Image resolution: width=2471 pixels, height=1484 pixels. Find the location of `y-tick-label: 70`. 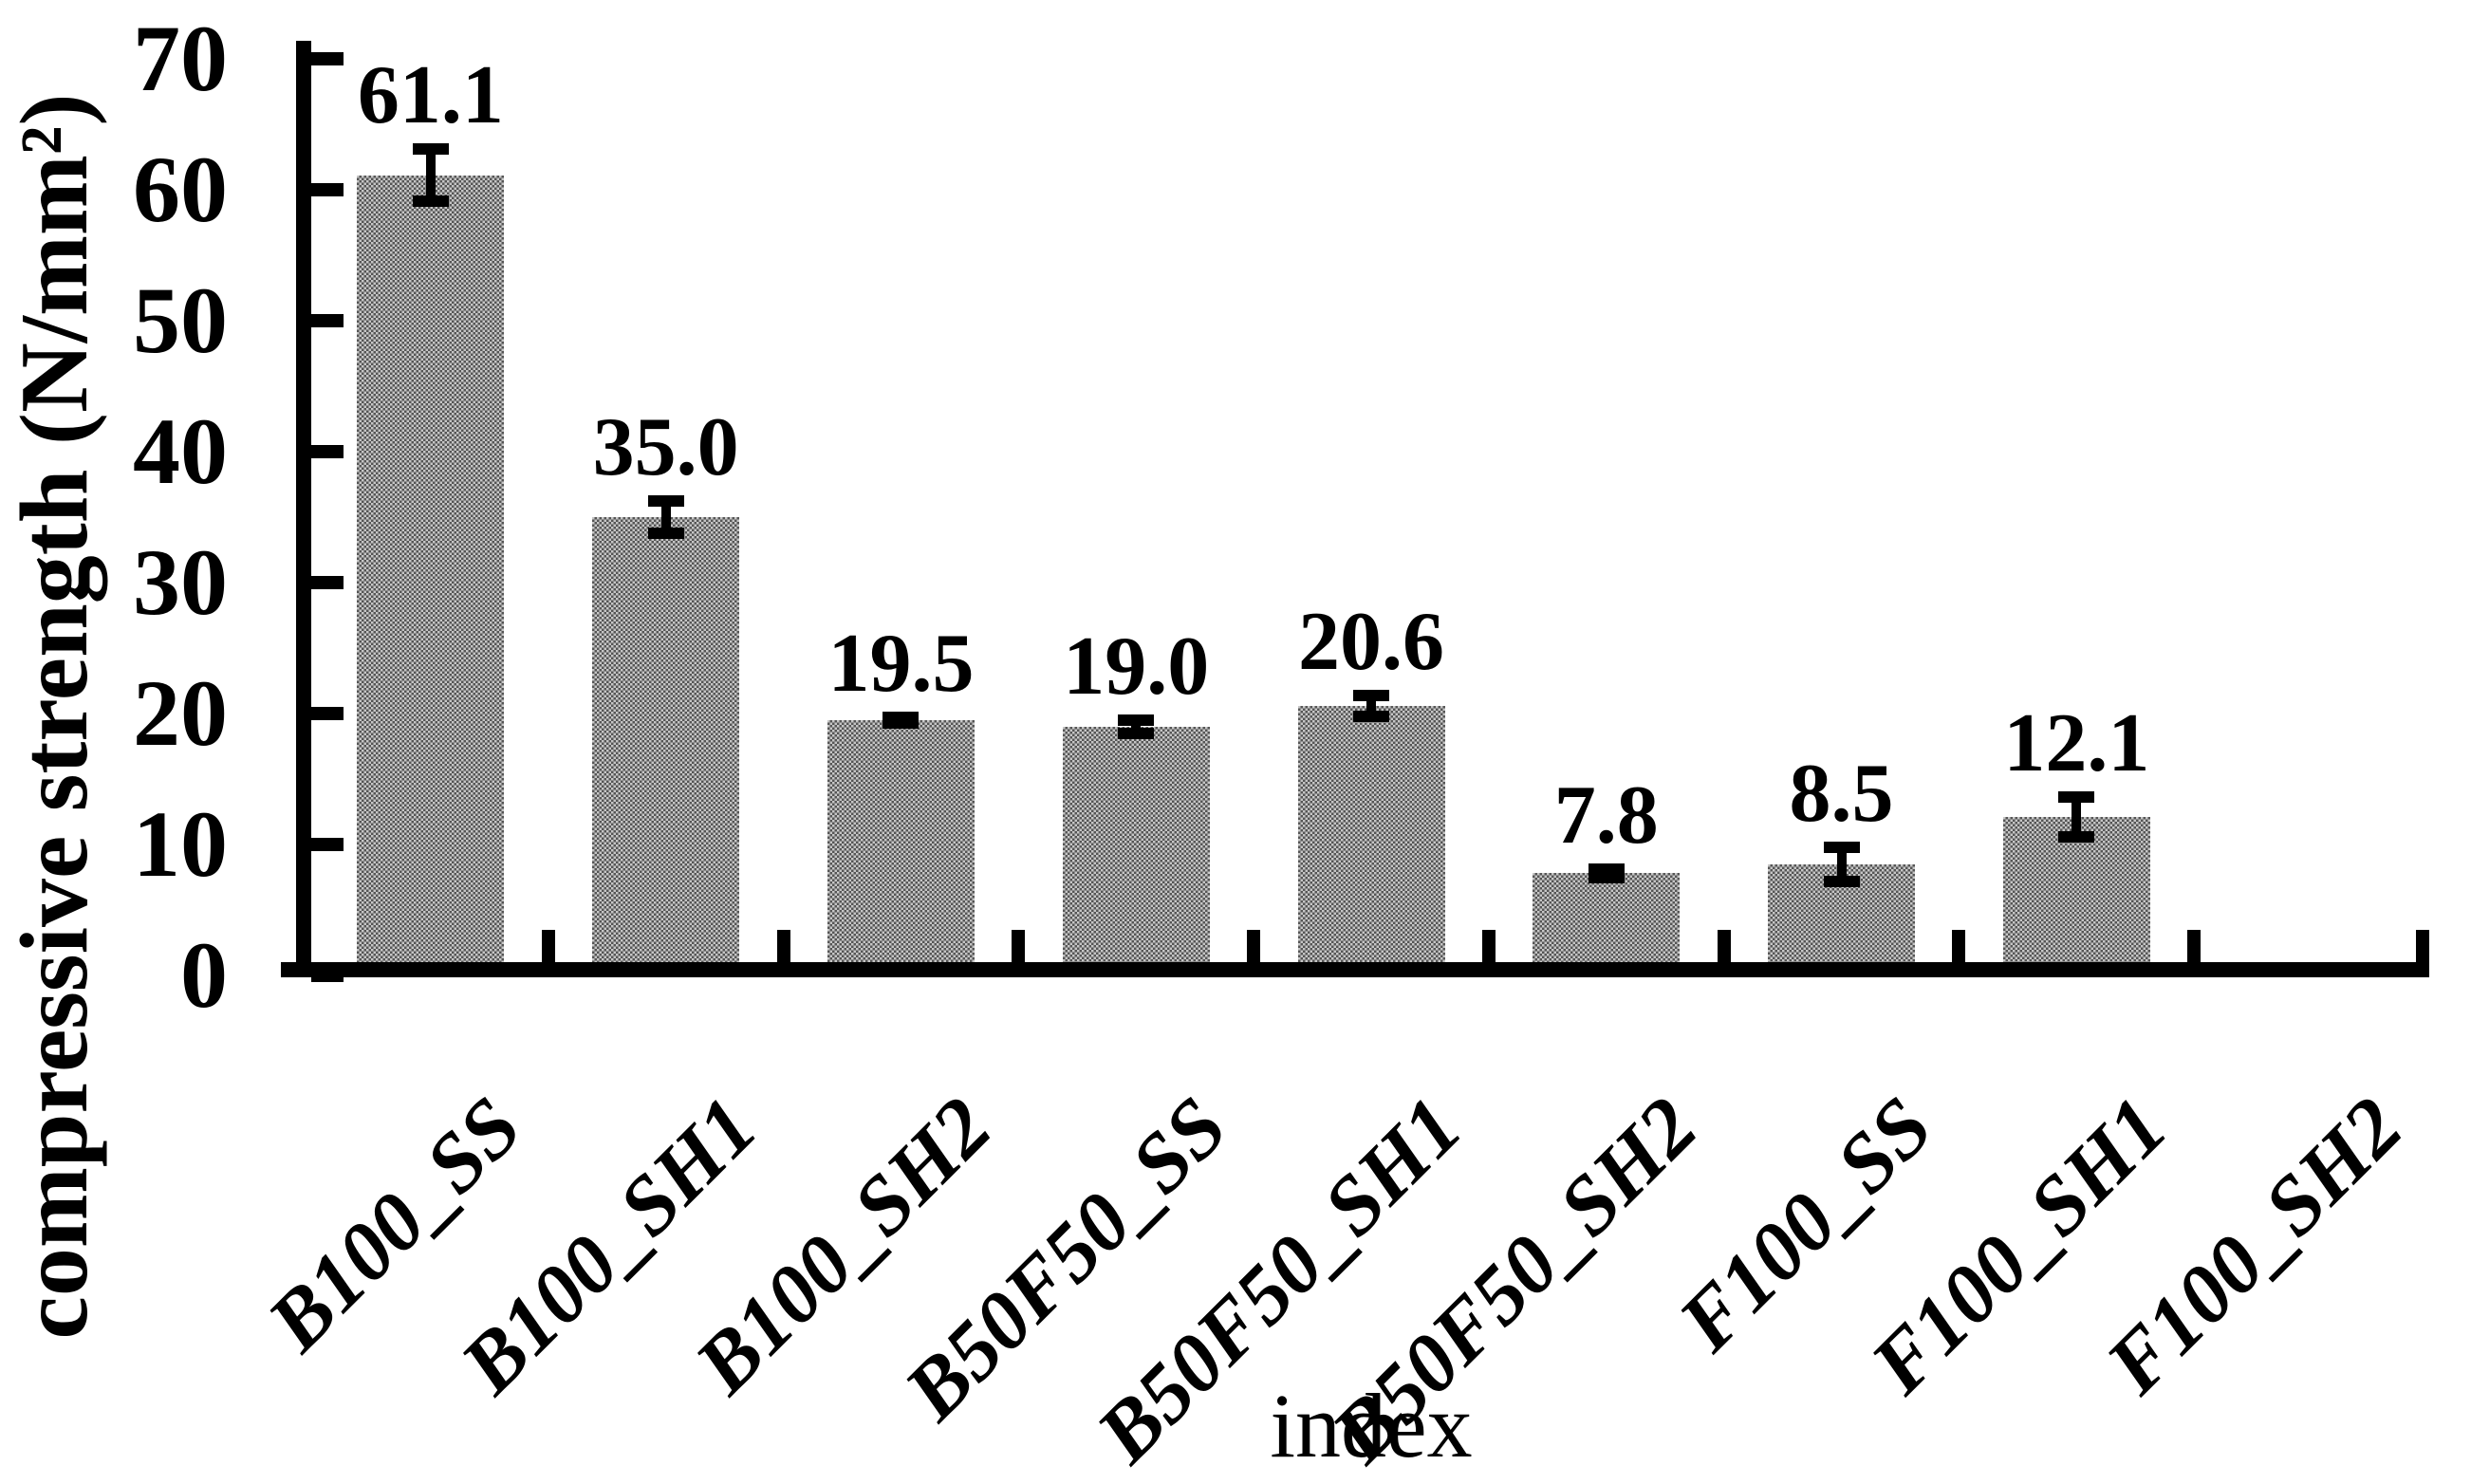

y-tick-label: 70 is located at coordinates (180, 59).